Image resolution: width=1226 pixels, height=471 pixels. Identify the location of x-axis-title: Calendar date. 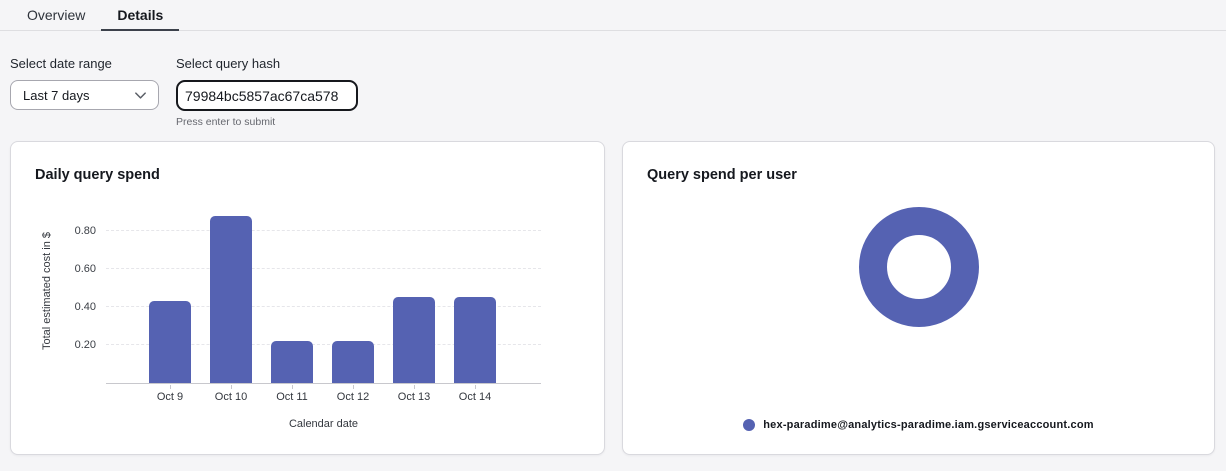
(323, 424).